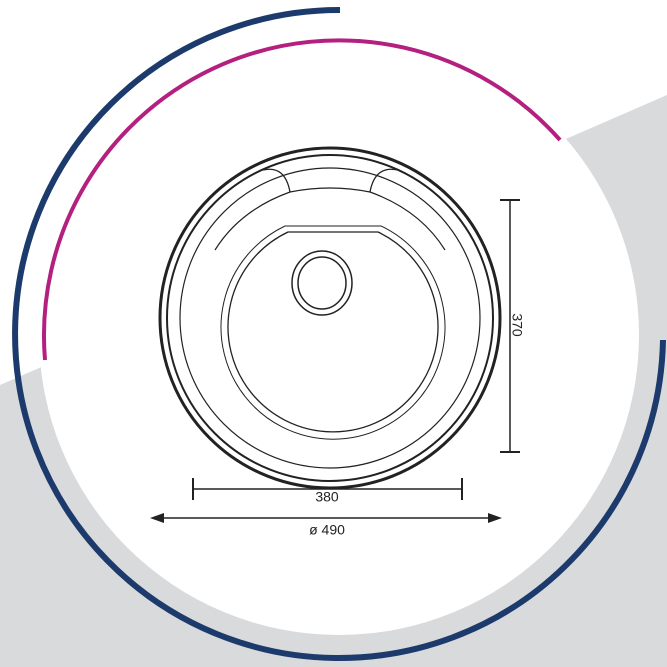  Describe the element at coordinates (327, 497) in the screenshot. I see `width-label: 380` at that location.